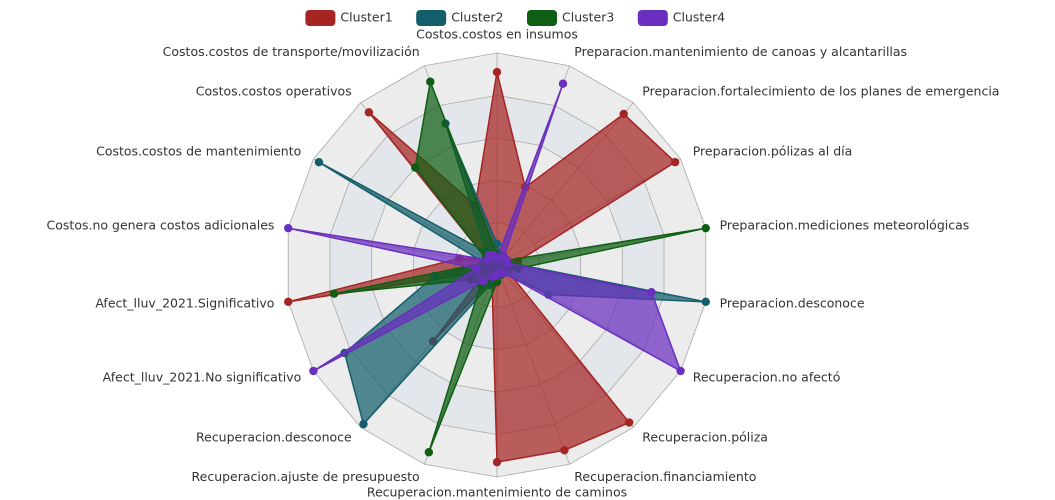 Image resolution: width=1055 pixels, height=500 pixels. Describe the element at coordinates (665, 476) in the screenshot. I see `axis-label: Recuperacion.financiamiento` at that location.